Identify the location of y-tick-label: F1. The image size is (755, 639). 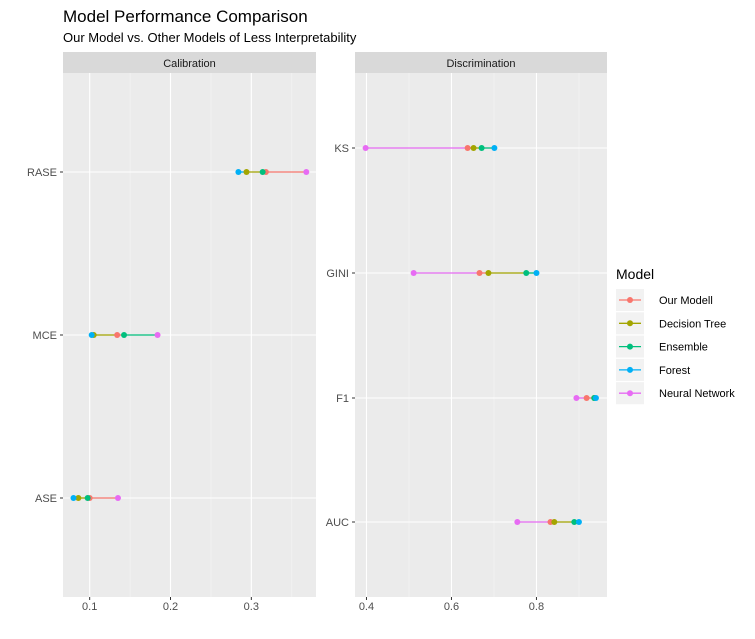
(342, 399).